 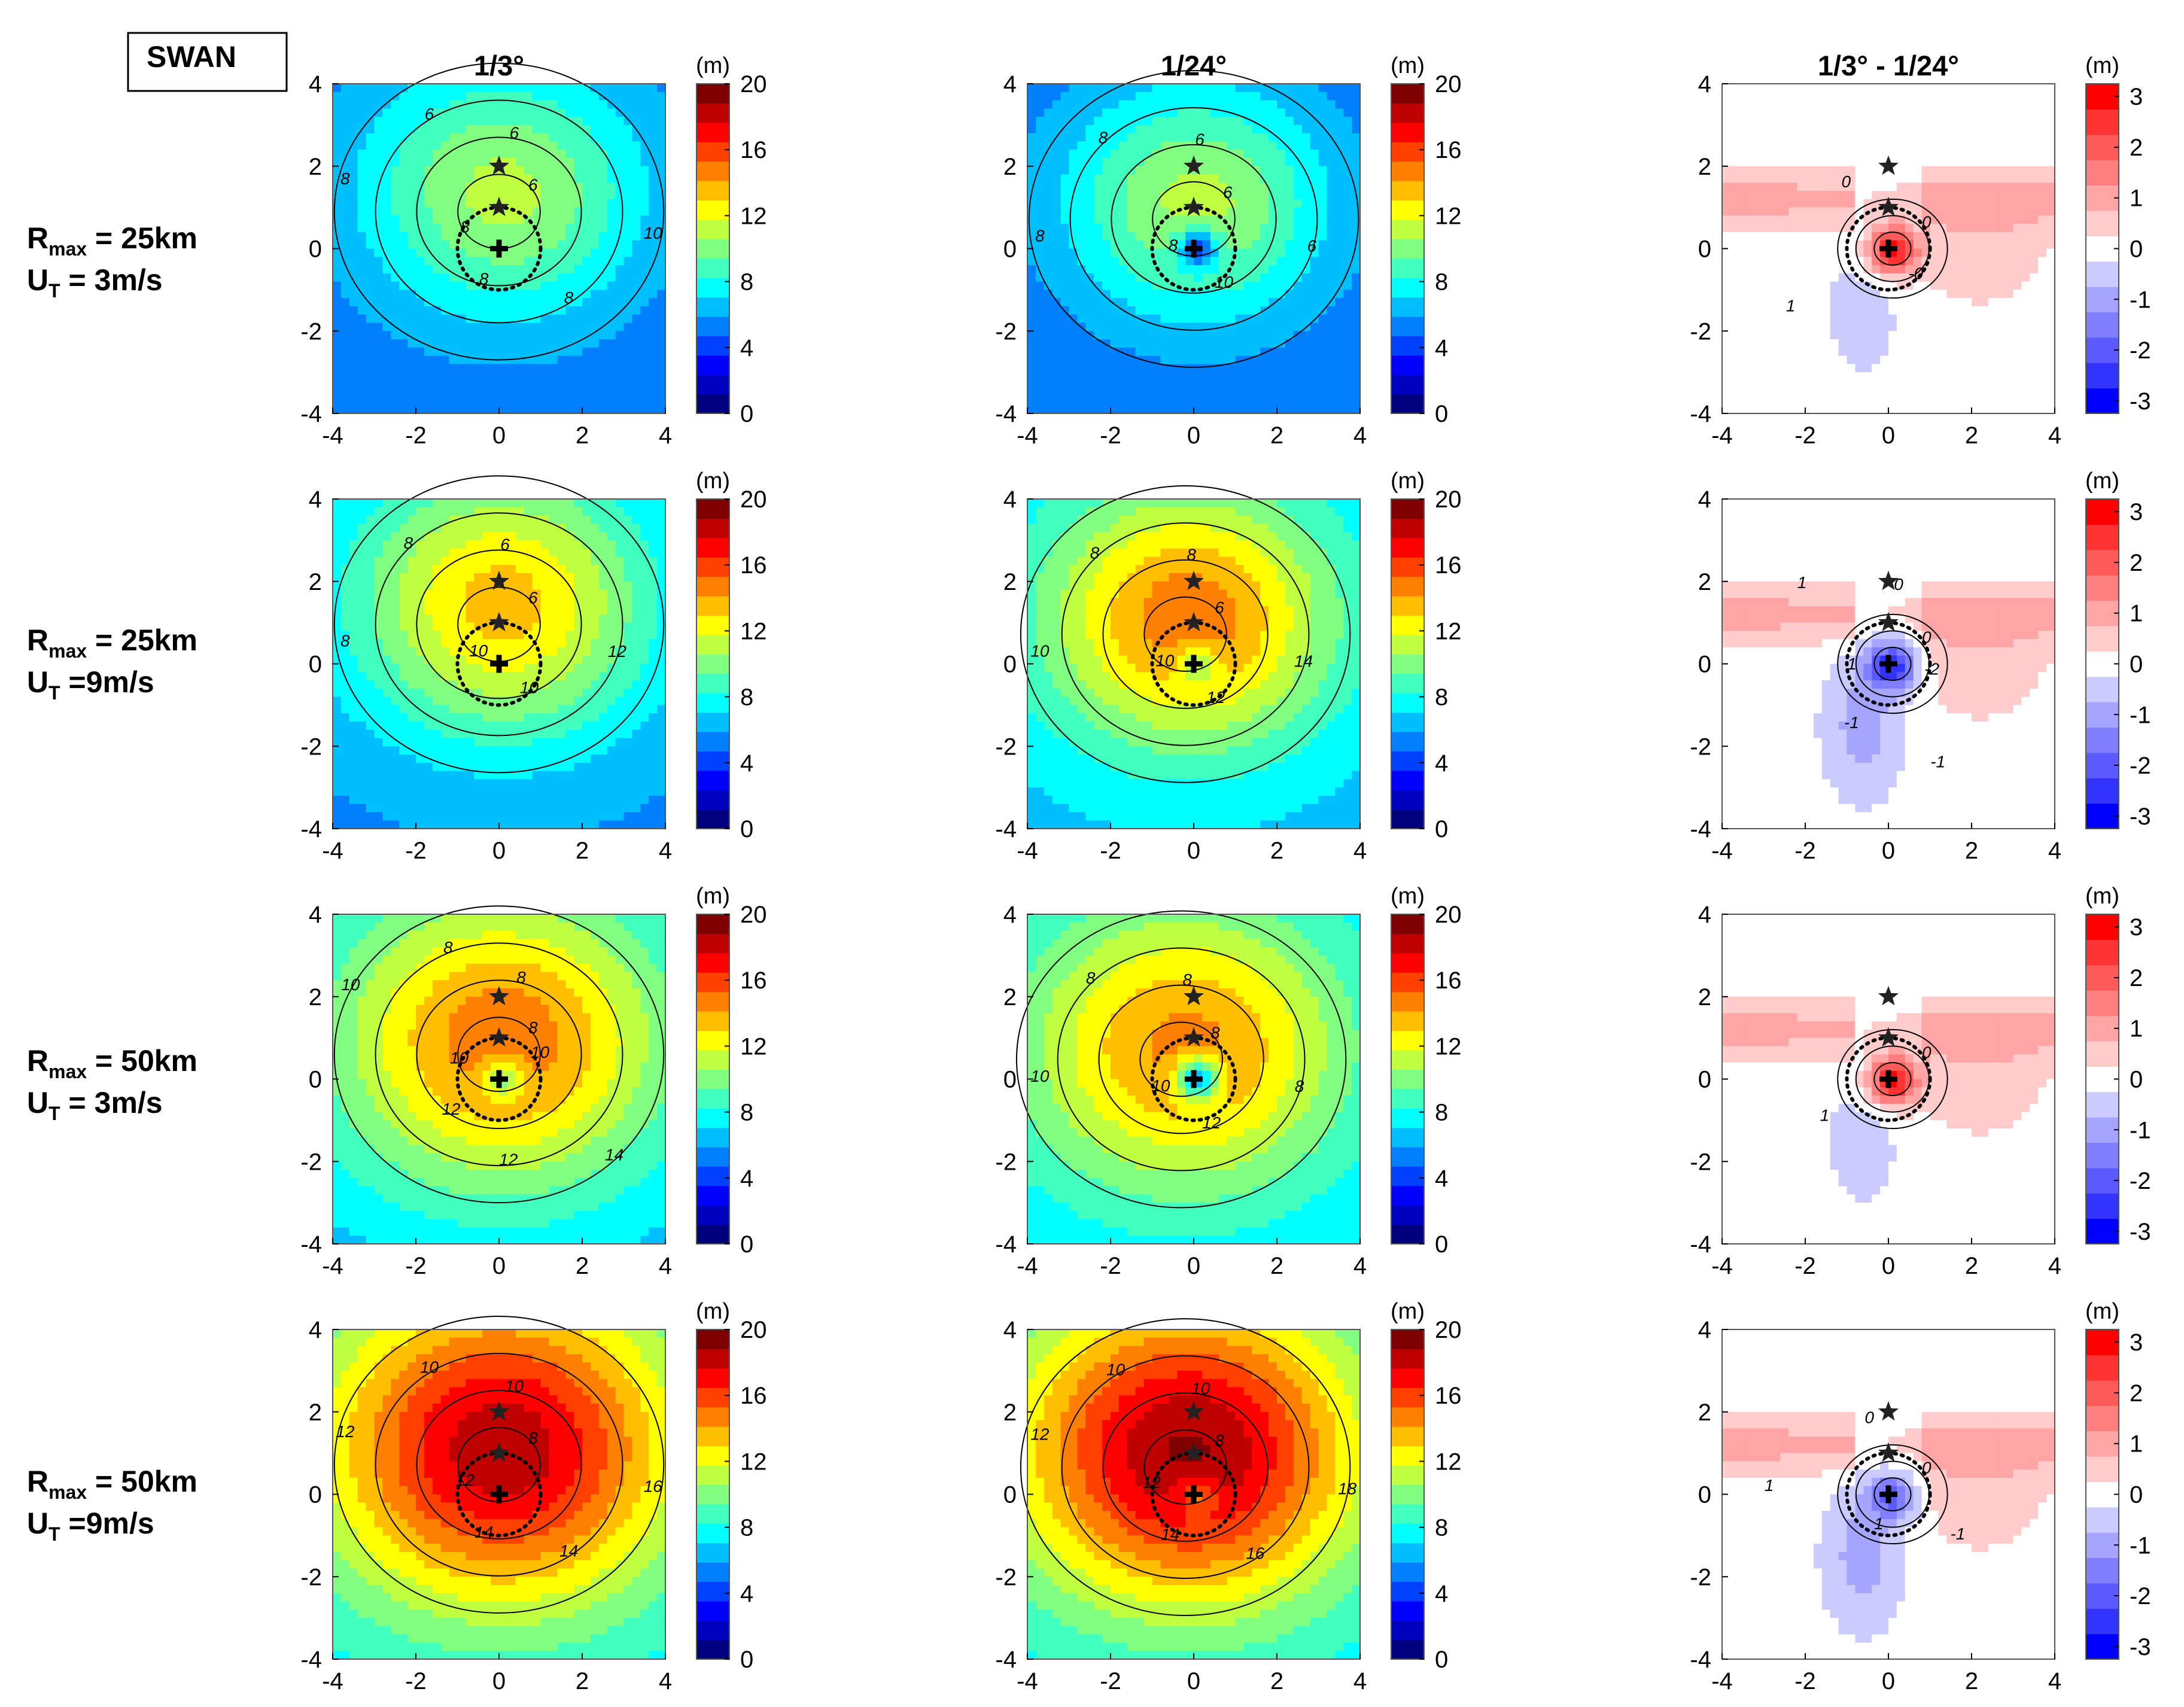 What do you see at coordinates (112, 1084) in the screenshot?
I see `row-label-3: Rmax = 50km UT = 3m/s` at bounding box center [112, 1084].